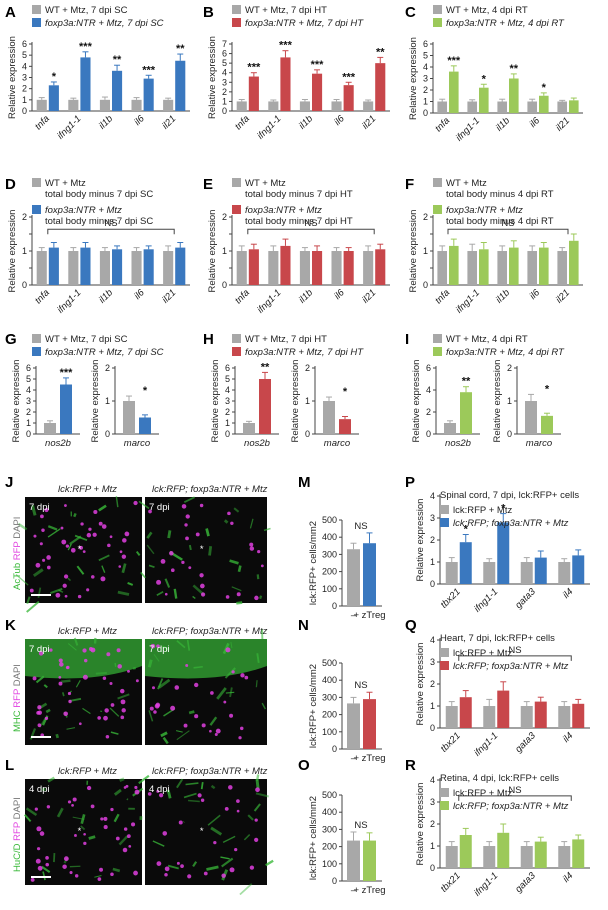 This screenshot has height=910, width=608. I want to click on category-label: il4, so click(568, 737).